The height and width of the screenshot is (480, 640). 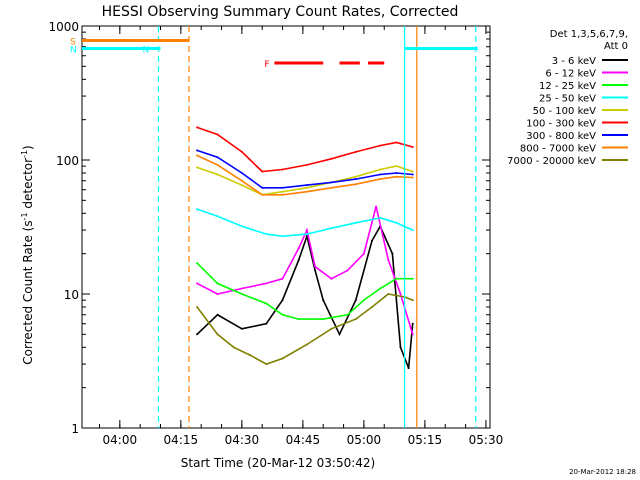 I want to click on legend-label: 100 - 300 keV, so click(x=561, y=124).